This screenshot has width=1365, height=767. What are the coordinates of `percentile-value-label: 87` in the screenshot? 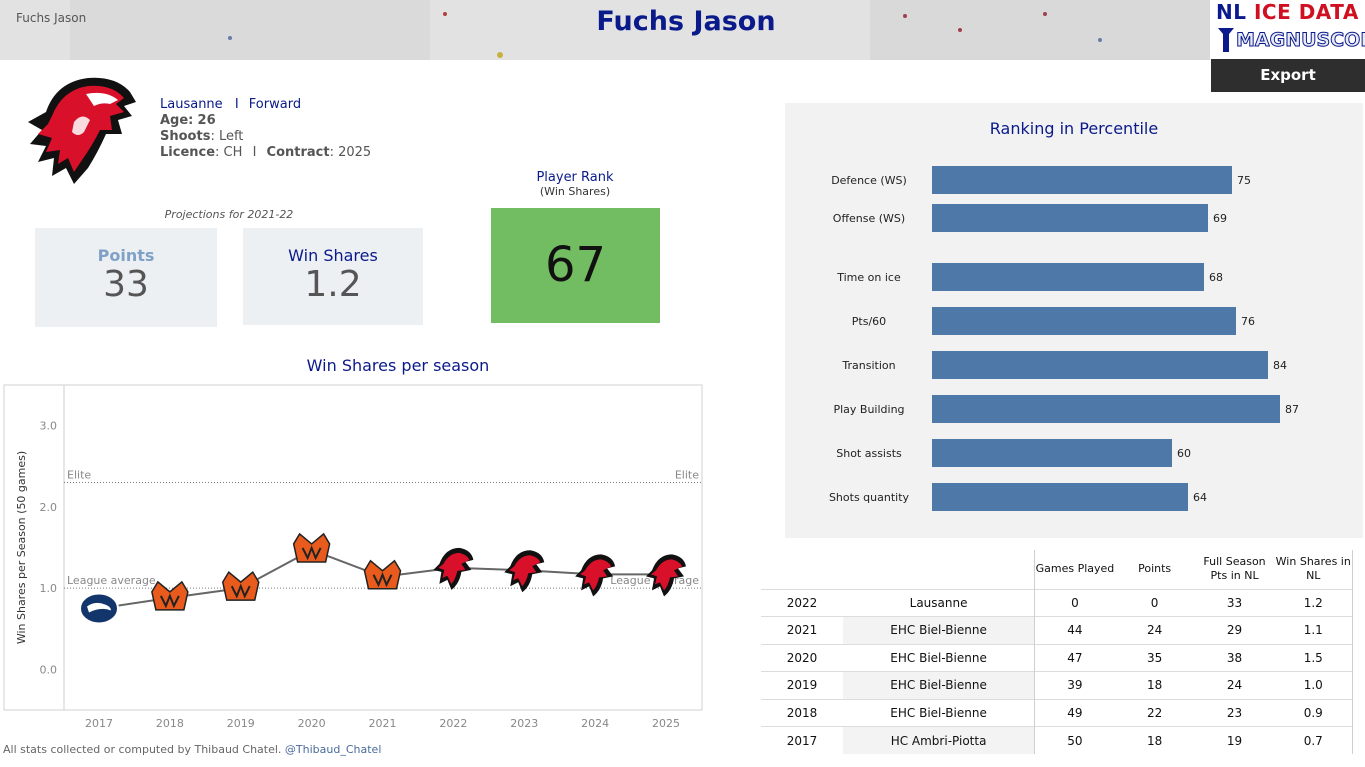 It's located at (1292, 409).